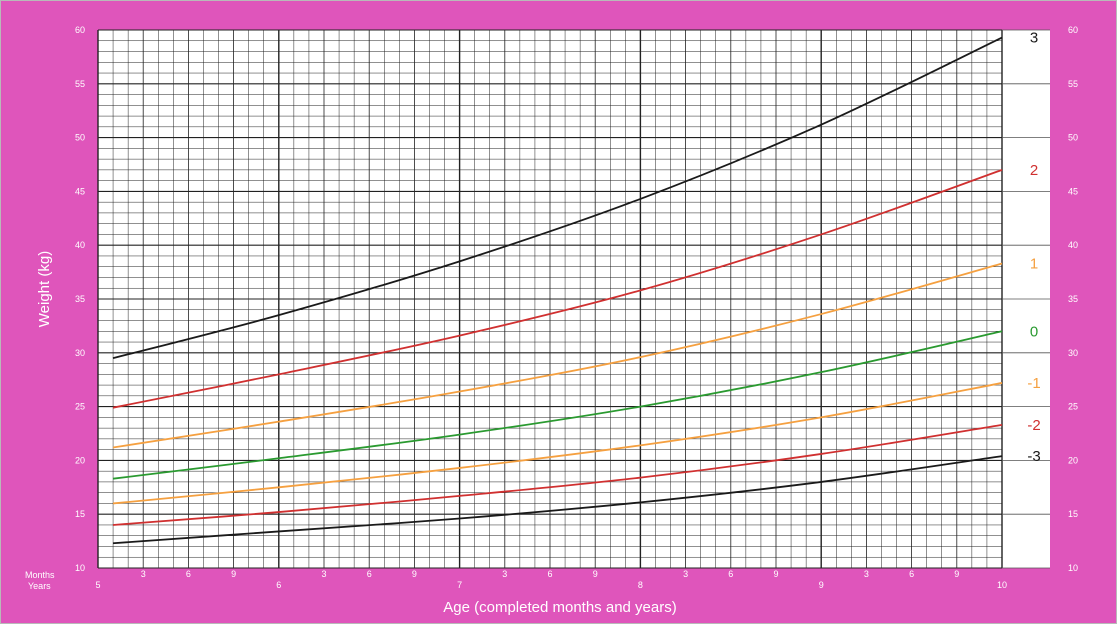 The height and width of the screenshot is (624, 1117). What do you see at coordinates (1034, 331) in the screenshot?
I see `z-score-label-0: 0` at bounding box center [1034, 331].